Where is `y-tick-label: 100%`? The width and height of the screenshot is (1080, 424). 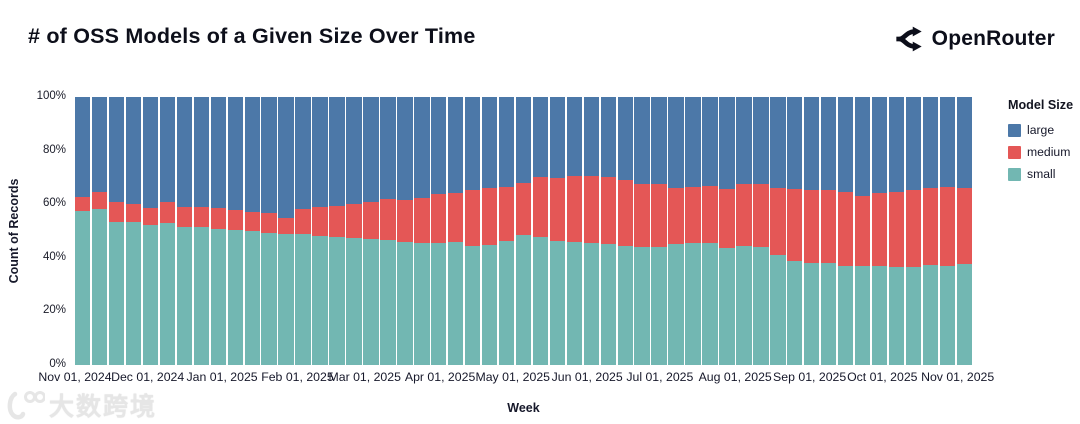 y-tick-label: 100% is located at coordinates (51, 96).